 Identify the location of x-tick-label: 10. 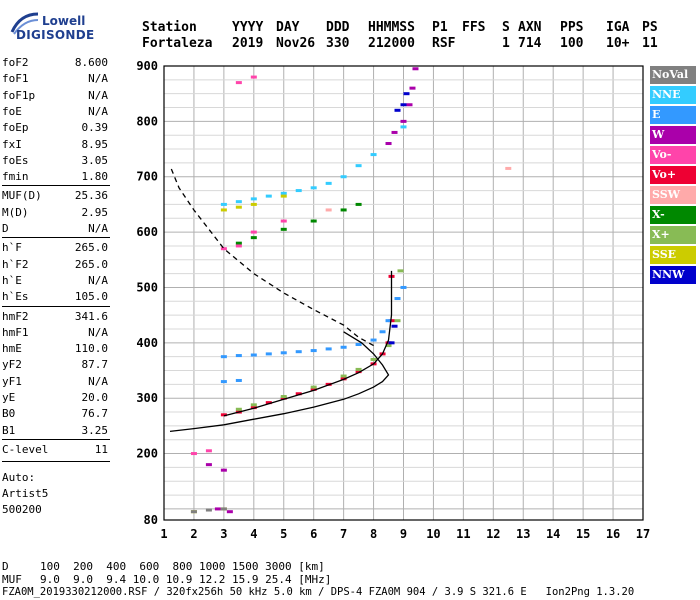
(433, 534).